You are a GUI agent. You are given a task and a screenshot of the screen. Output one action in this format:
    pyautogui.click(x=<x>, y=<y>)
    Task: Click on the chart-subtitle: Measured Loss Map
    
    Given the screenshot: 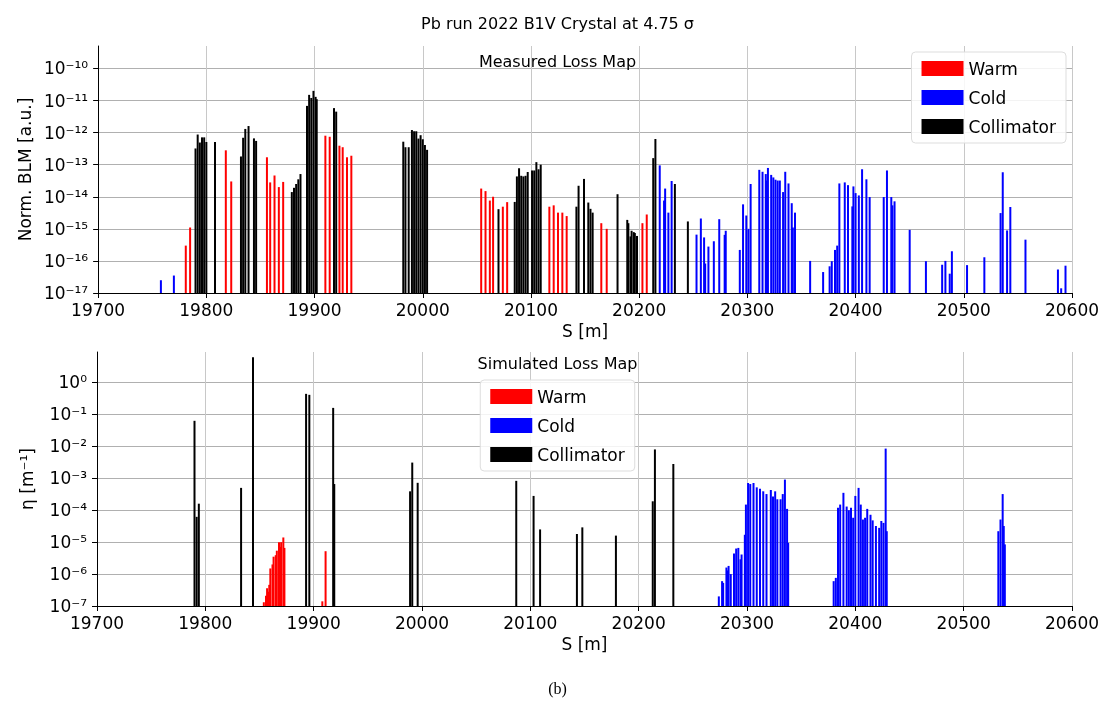 What is the action you would take?
    pyautogui.click(x=557, y=61)
    